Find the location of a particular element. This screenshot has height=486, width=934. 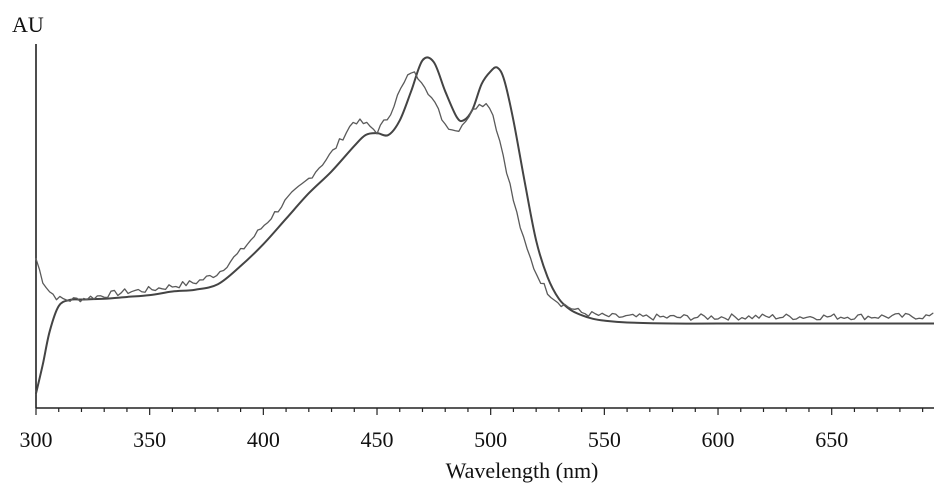

x-ticks: 300 350 400 450 500 550 600 650 is located at coordinates (472, 430).